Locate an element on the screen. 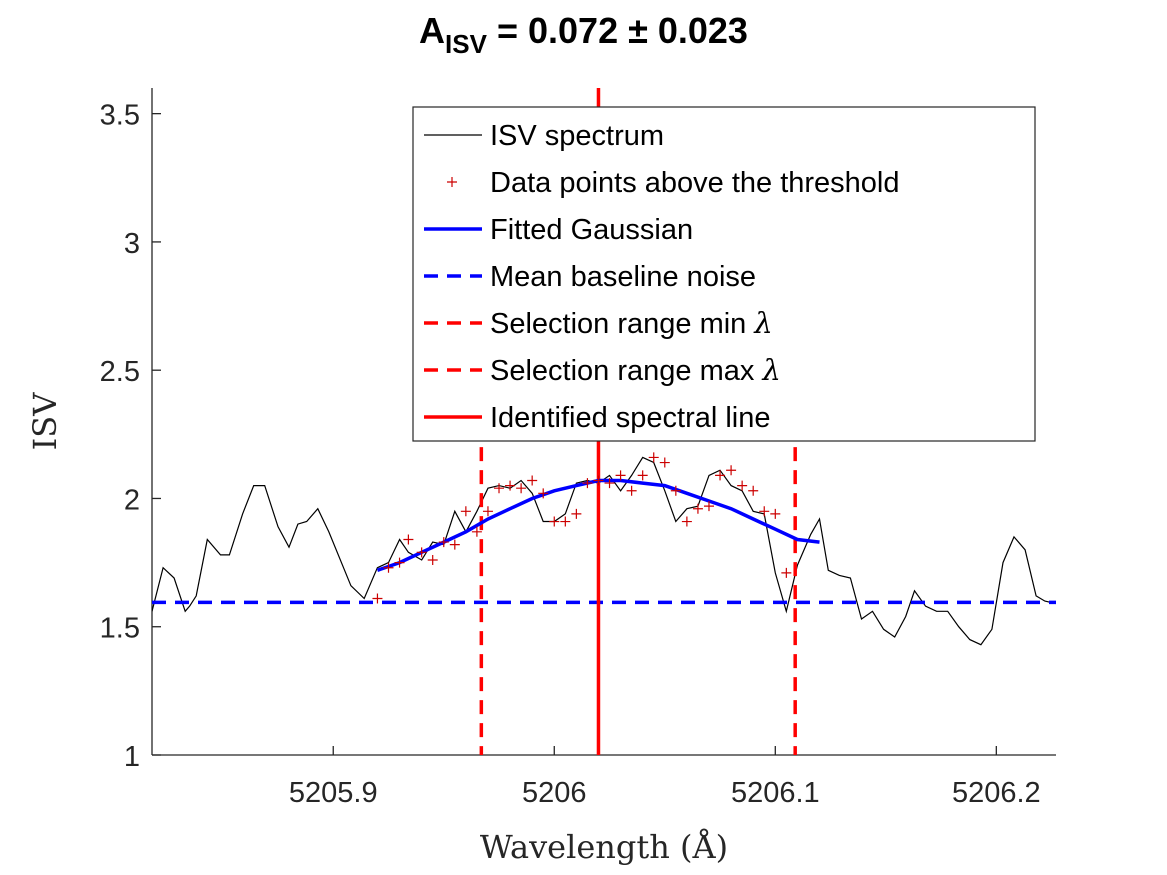 Image resolution: width=1167 pixels, height=875 pixels. x-axis-label: Wavelength (Å) is located at coordinates (604, 847).